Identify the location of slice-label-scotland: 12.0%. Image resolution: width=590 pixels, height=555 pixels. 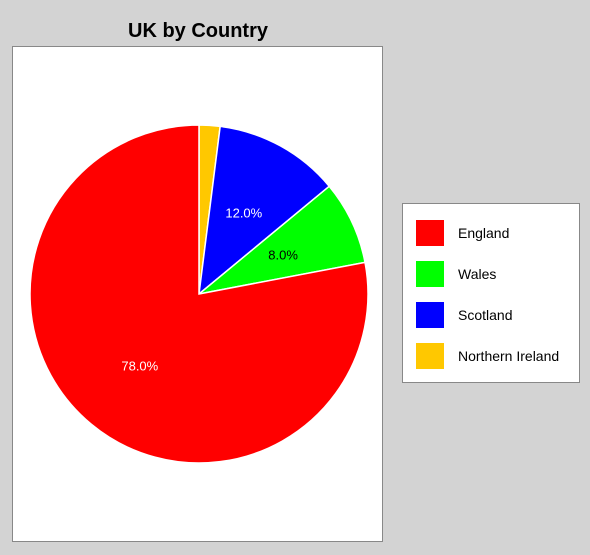
(243, 213).